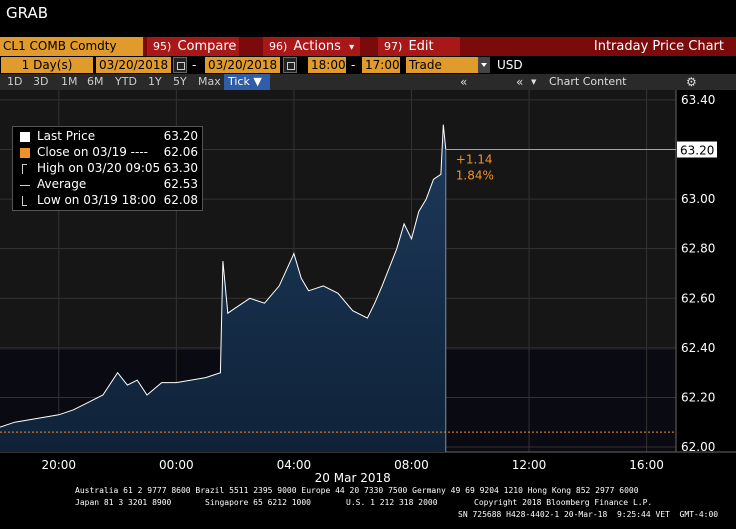 This screenshot has width=736, height=529. Describe the element at coordinates (368, 18) in the screenshot. I see `top-bar: GRAB` at that location.